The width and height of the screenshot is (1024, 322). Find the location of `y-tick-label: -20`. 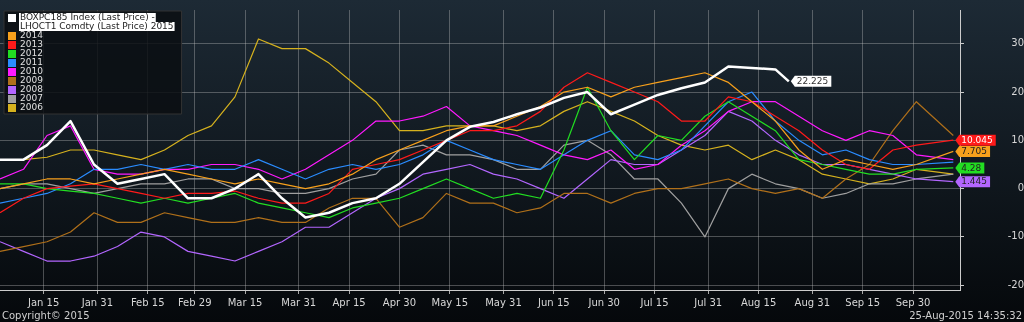

y-tick-label: -20 is located at coordinates (1015, 284).